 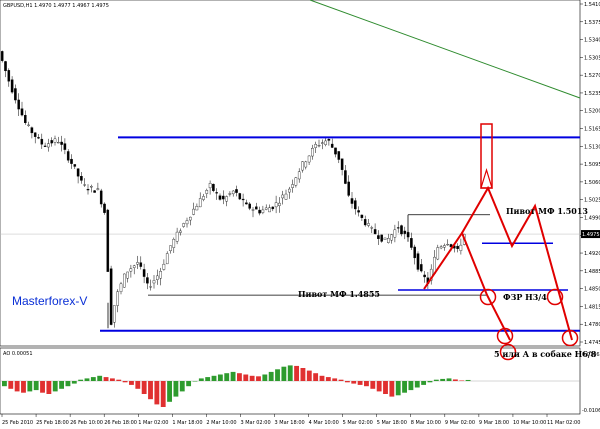 What do you see at coordinates (18, 354) in the screenshot?
I see `indicator-label: AO 0.00051` at bounding box center [18, 354].